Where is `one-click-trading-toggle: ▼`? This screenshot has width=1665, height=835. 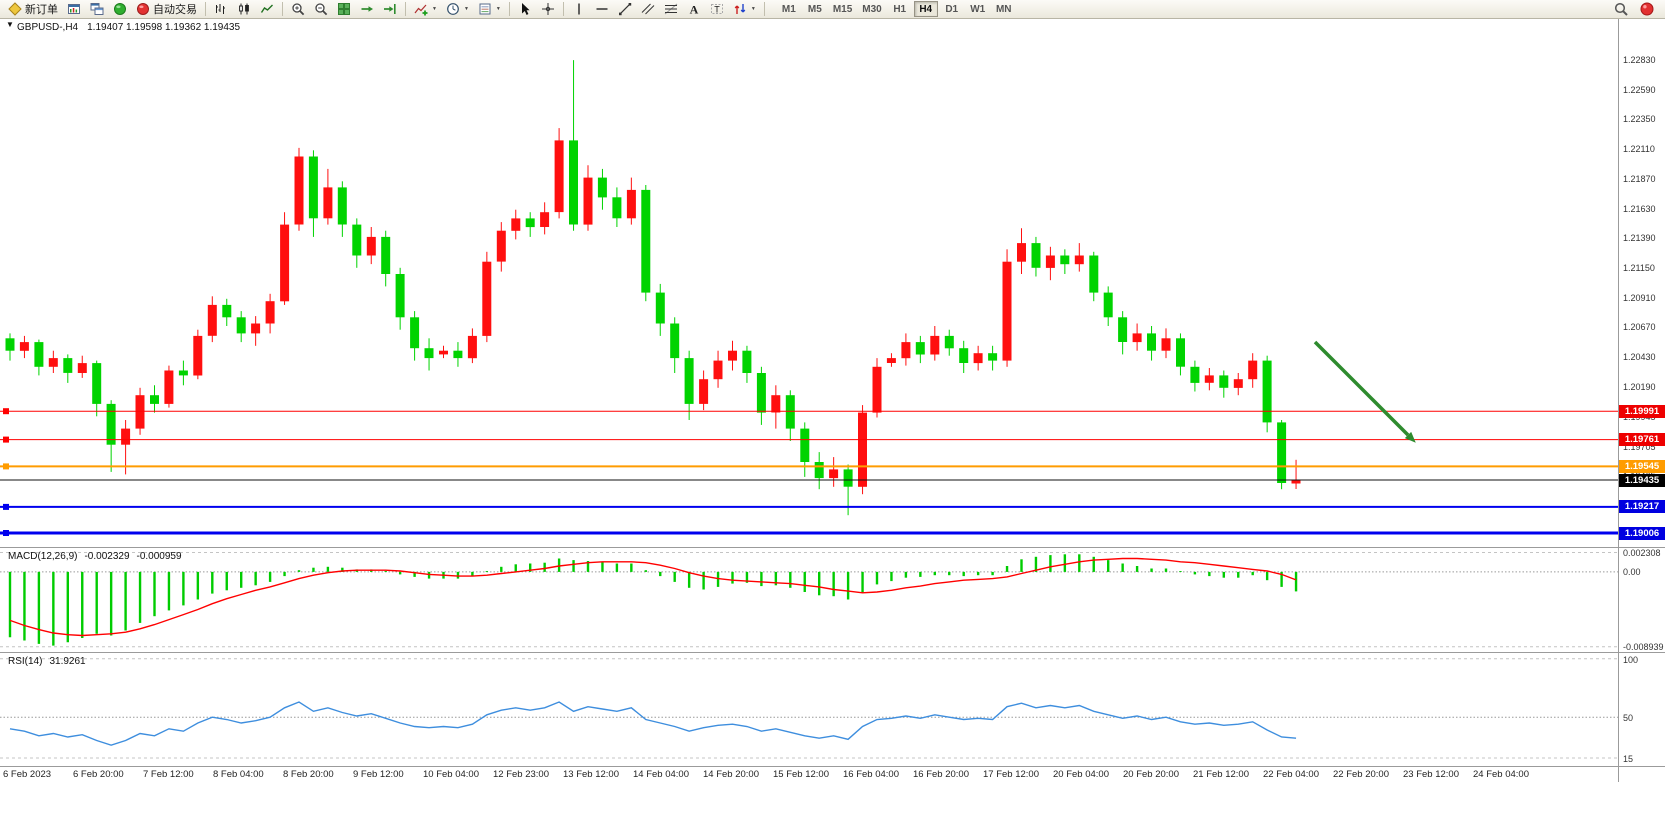 one-click-trading-toggle: ▼ is located at coordinates (10, 24).